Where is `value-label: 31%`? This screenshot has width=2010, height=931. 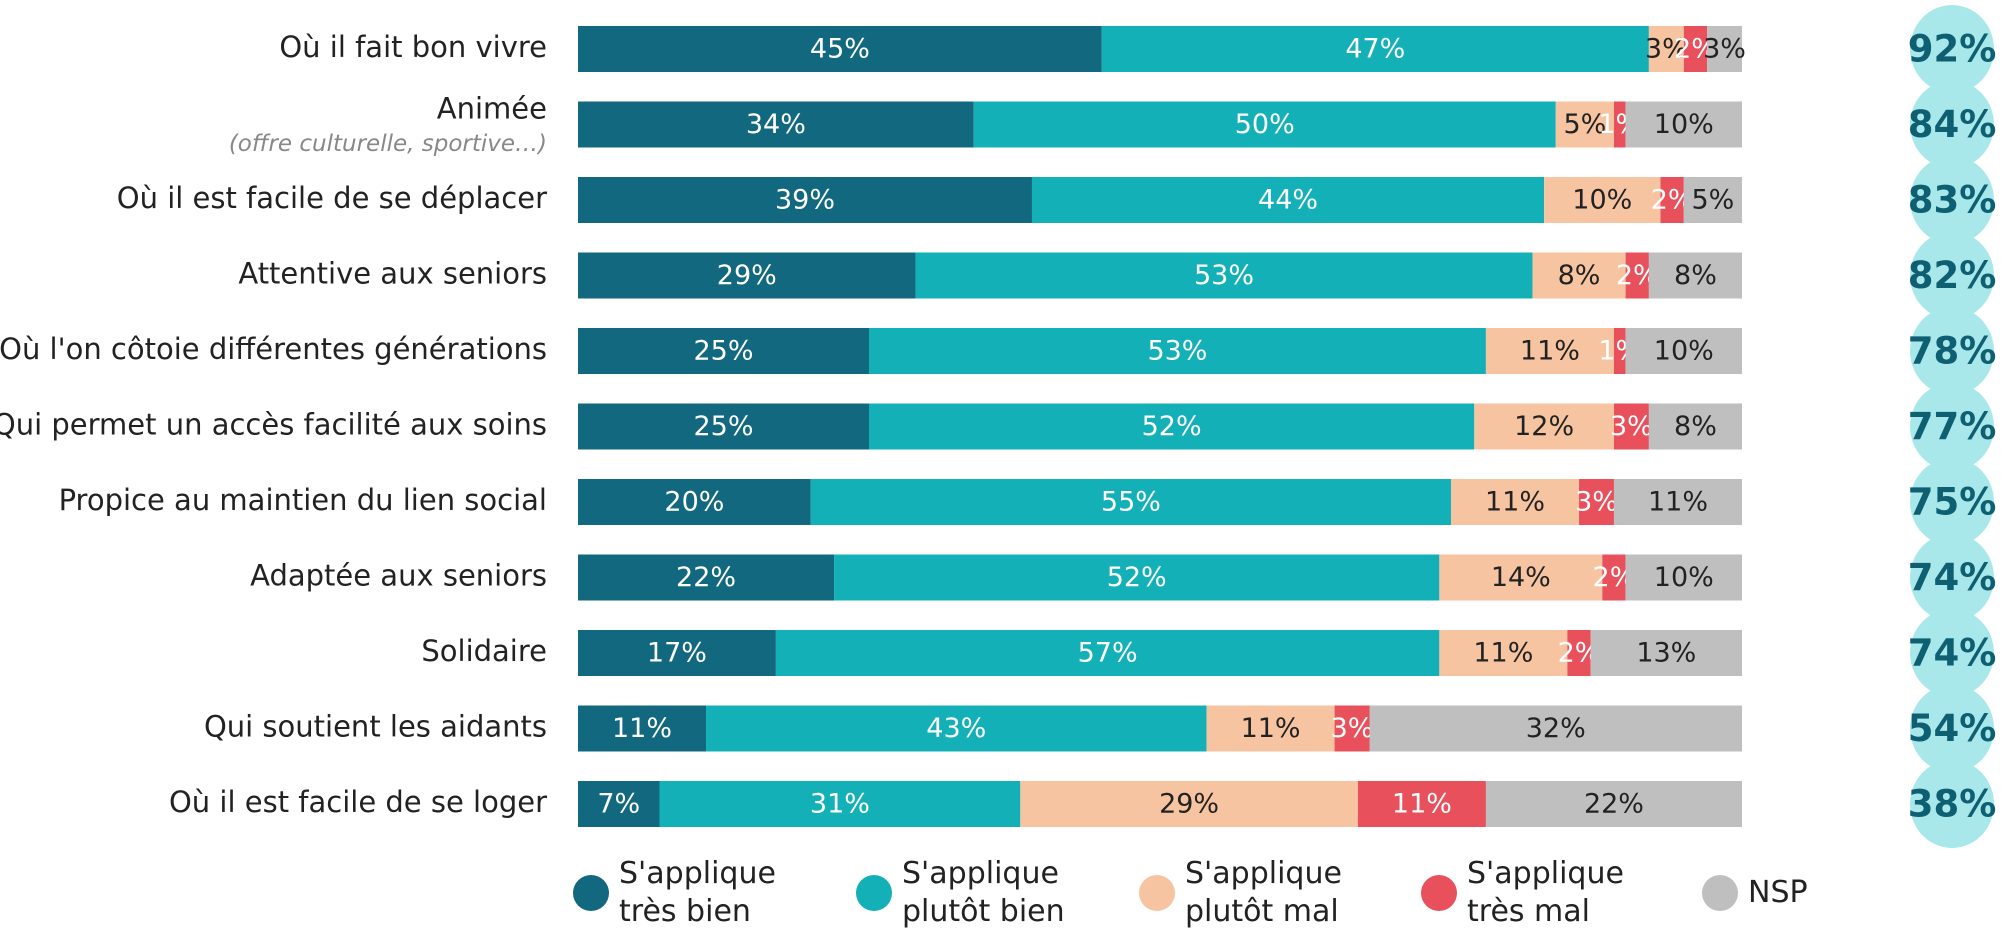 value-label: 31% is located at coordinates (840, 804).